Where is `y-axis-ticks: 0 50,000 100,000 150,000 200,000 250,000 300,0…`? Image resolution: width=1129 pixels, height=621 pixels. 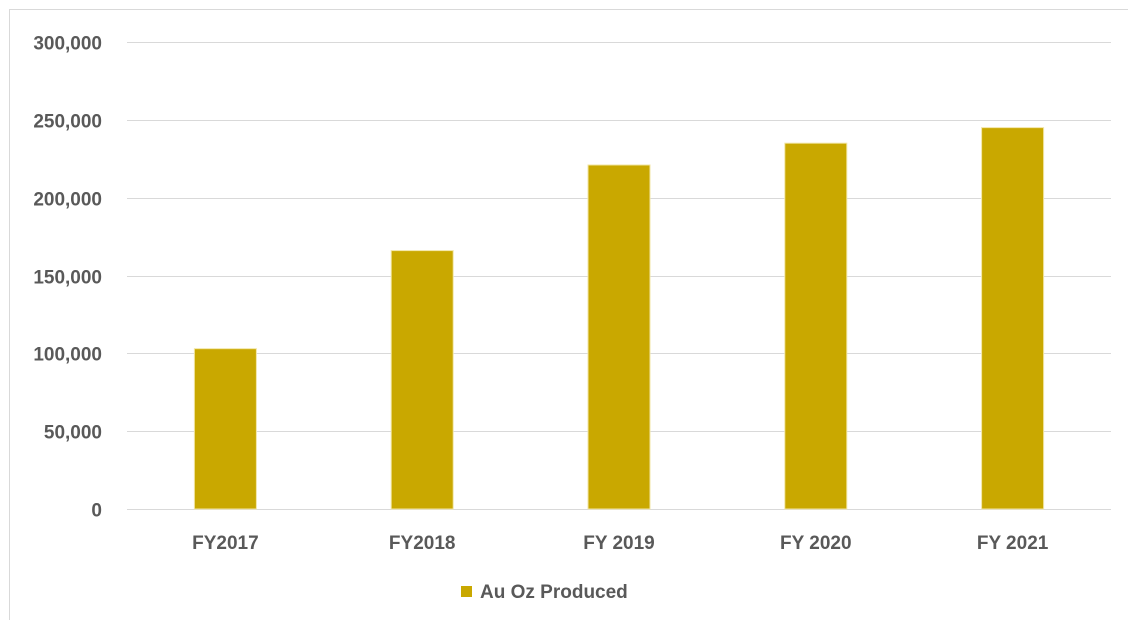
y-axis-ticks: 0 50,000 100,000 150,000 200,000 250,000 300,0… is located at coordinates (67, 278).